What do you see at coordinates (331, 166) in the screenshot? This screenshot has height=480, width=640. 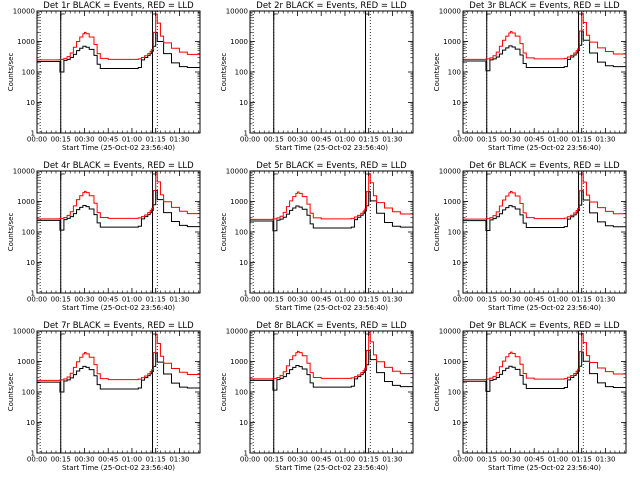 I see `plot-title: Det 5r BLACK = Events, RED = LLD` at bounding box center [331, 166].